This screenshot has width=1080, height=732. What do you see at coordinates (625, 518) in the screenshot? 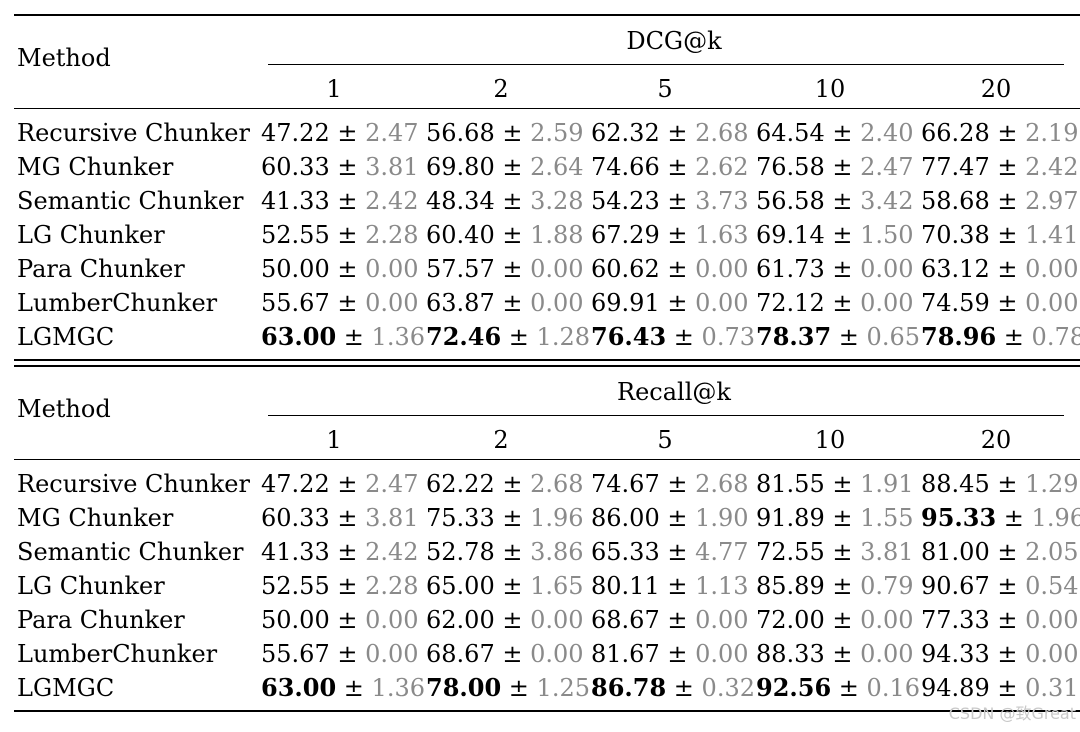
I see `mean-value: 86.00` at bounding box center [625, 518].